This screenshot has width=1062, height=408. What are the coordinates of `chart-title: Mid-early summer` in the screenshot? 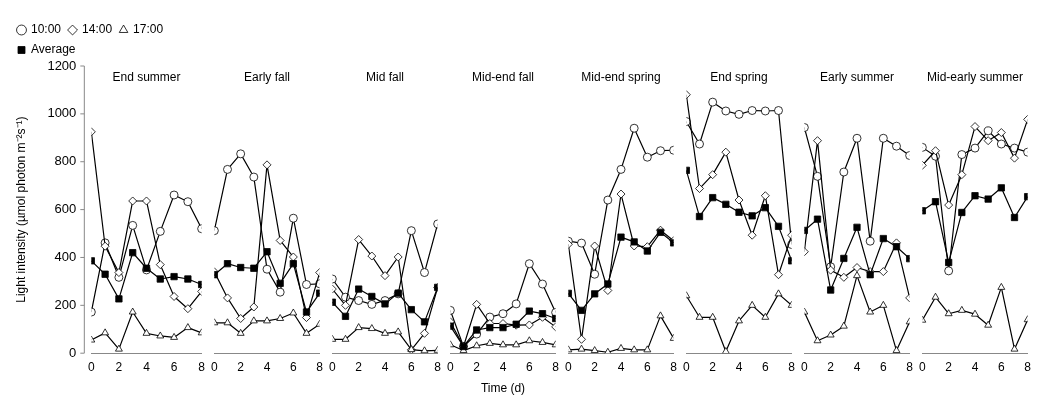 It's located at (975, 77).